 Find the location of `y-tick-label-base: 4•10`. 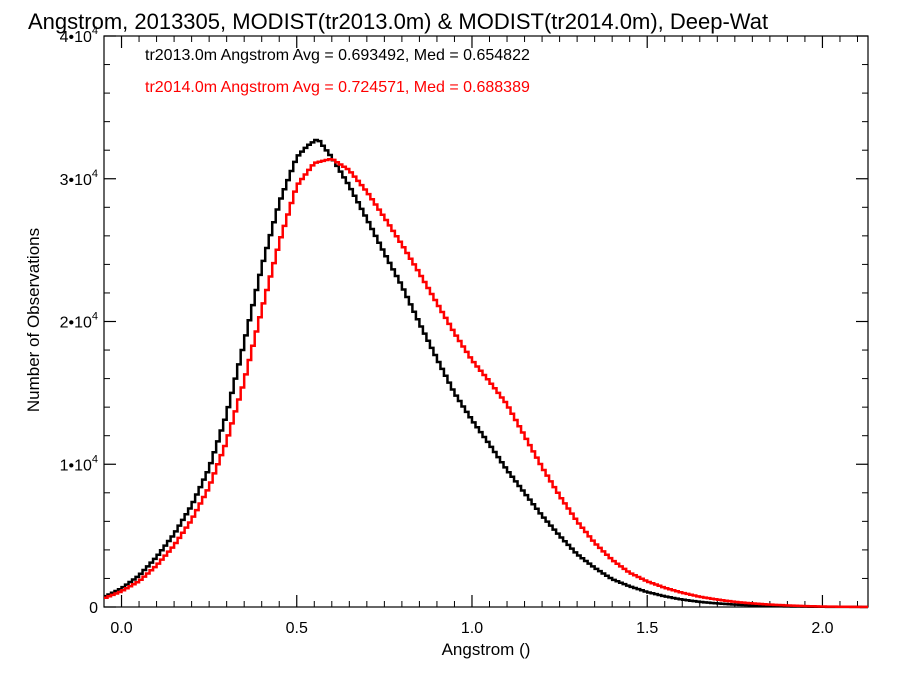

y-tick-label-base: 4•10 is located at coordinates (76, 37).